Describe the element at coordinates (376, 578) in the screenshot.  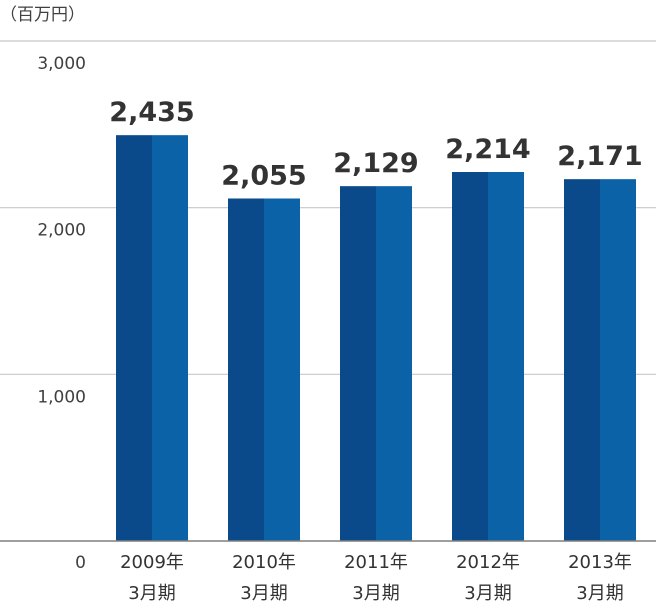
I see `x-axis-labels: 2009年 3月期 2010年 3月期 2011年 3月期 2012年 3月期 2013年 3月期` at that location.